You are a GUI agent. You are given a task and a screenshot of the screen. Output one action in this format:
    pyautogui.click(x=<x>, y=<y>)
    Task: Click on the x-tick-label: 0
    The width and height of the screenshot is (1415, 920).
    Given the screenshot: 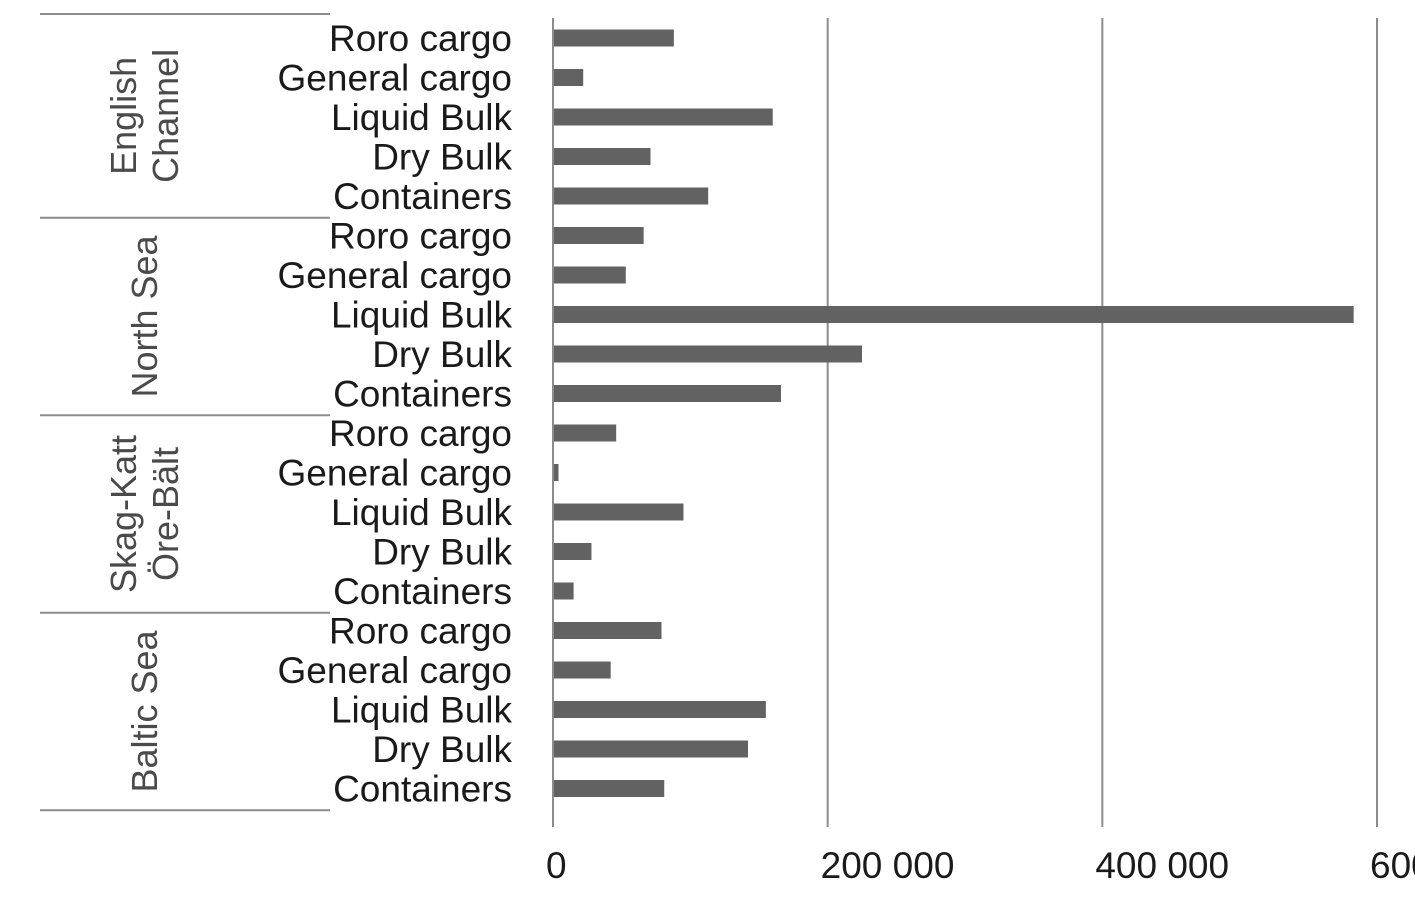 What is the action you would take?
    pyautogui.click(x=556, y=865)
    